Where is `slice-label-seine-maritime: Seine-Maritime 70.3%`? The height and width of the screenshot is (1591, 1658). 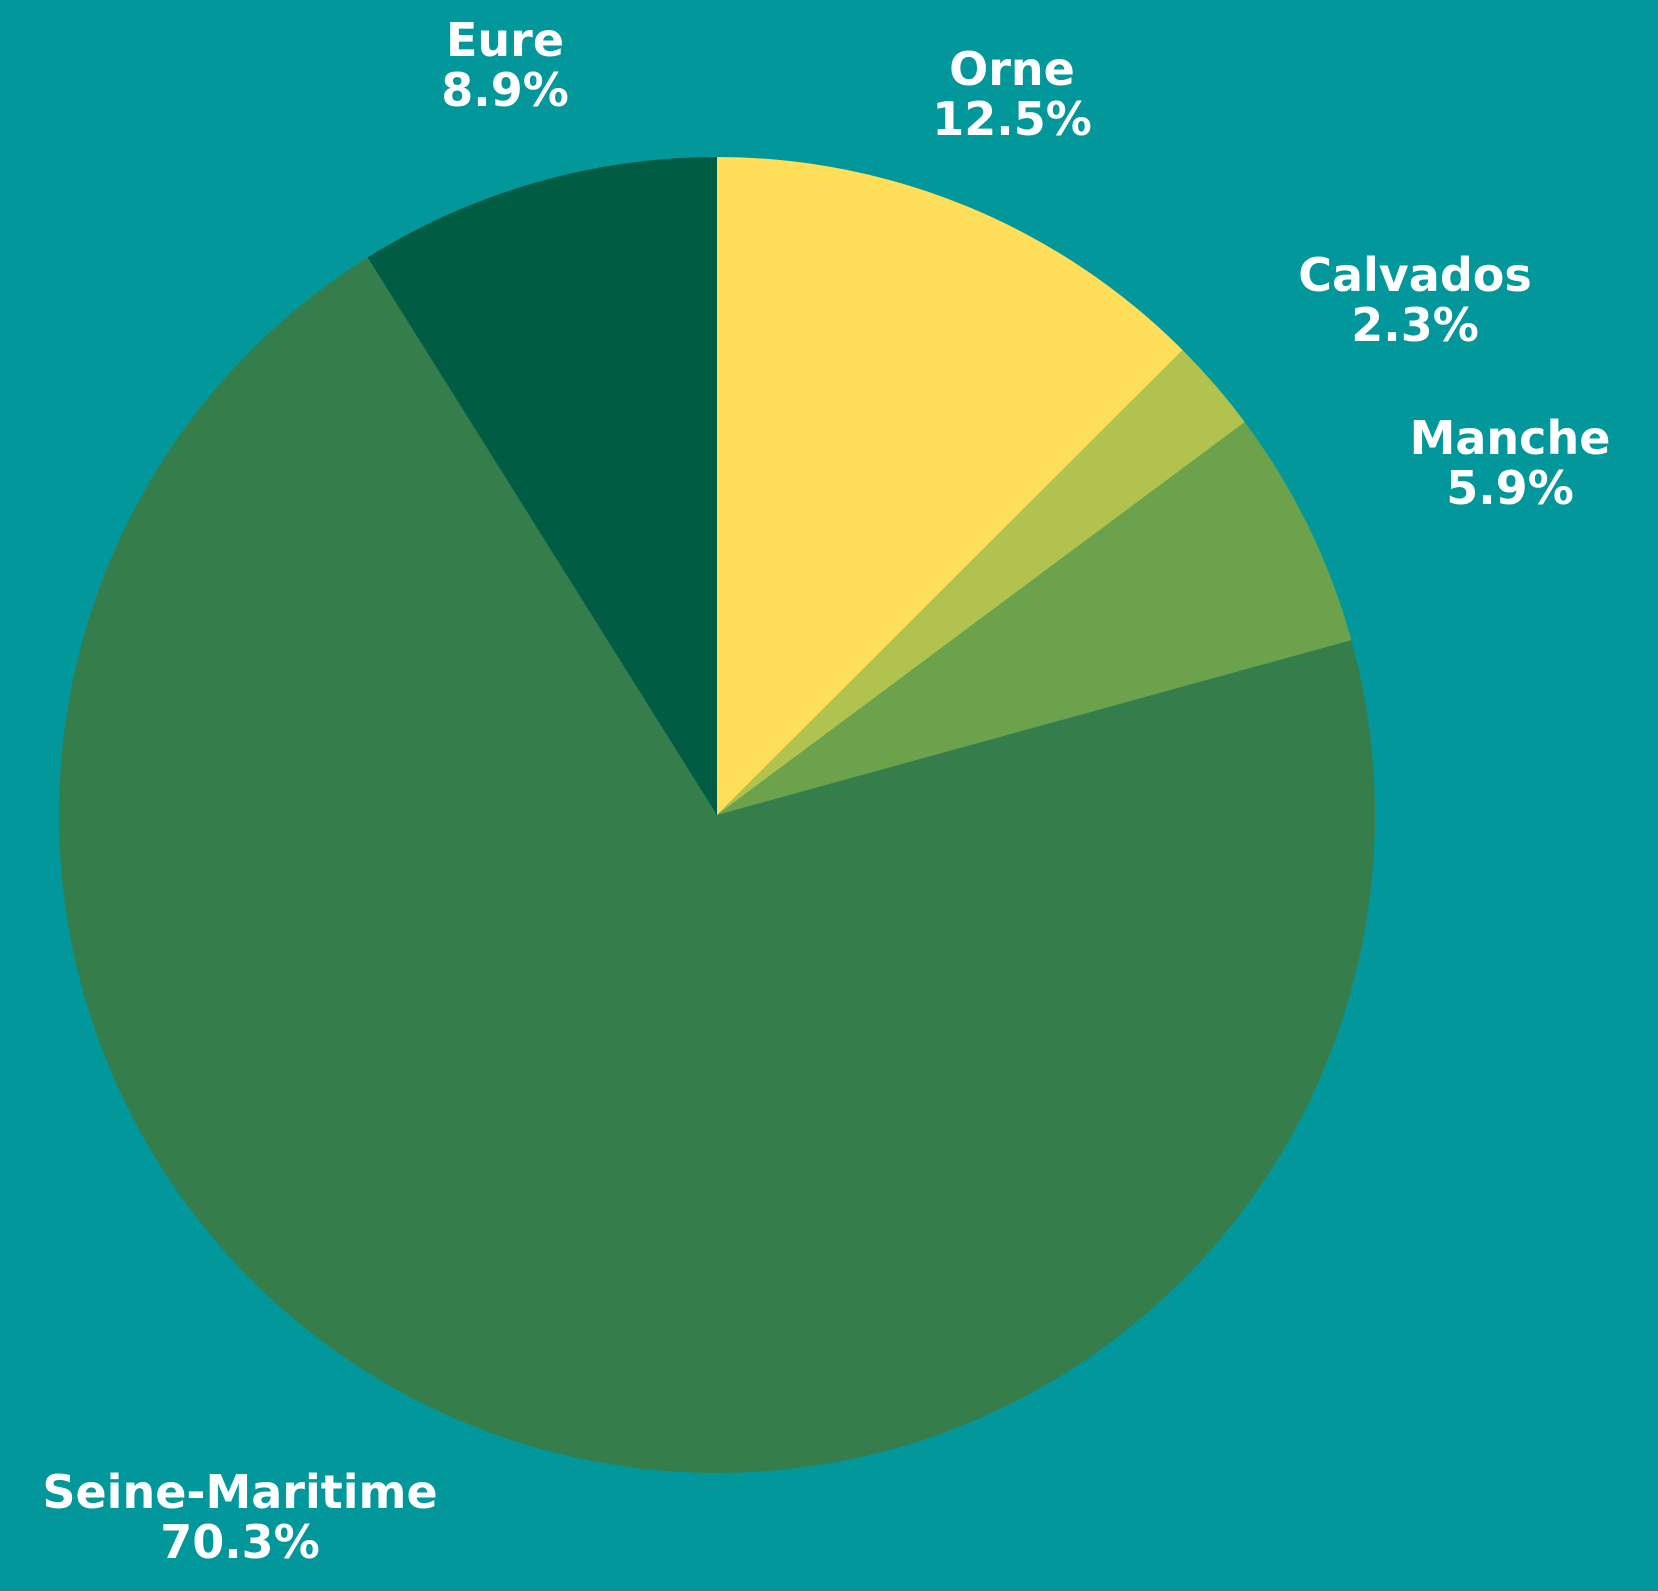
slice-label-seine-maritime: Seine-Maritime 70.3% is located at coordinates (239, 1517).